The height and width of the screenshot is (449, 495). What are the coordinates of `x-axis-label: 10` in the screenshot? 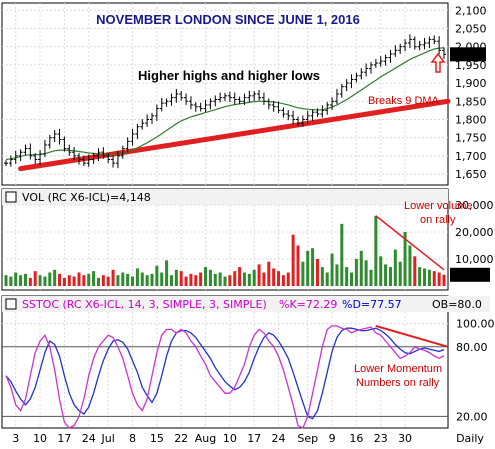 It's located at (230, 438).